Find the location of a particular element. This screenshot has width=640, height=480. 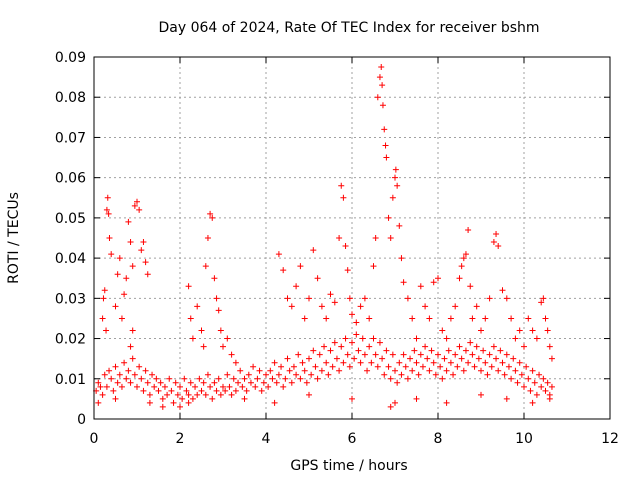

y-axis-title: ROTI / TECUs is located at coordinates (14, 238).